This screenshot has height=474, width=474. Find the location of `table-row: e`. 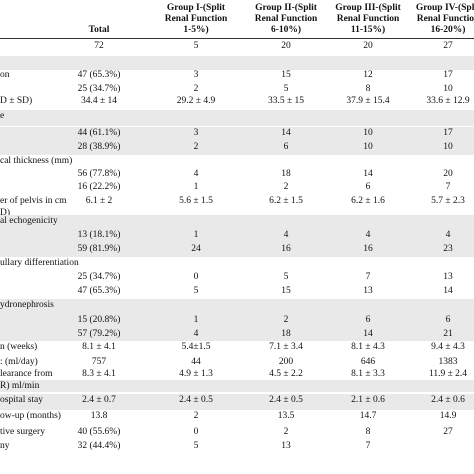

table-row: e is located at coordinates (237, 118).